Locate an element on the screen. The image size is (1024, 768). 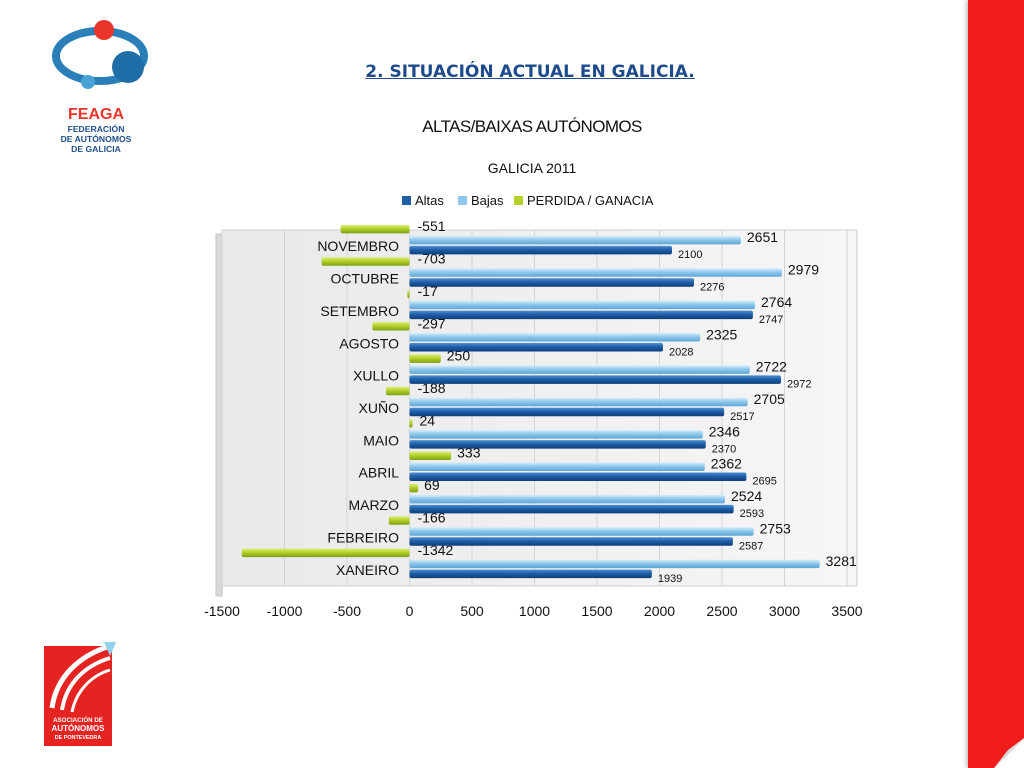
category-label-agosto: AGOSTO is located at coordinates (369, 343).